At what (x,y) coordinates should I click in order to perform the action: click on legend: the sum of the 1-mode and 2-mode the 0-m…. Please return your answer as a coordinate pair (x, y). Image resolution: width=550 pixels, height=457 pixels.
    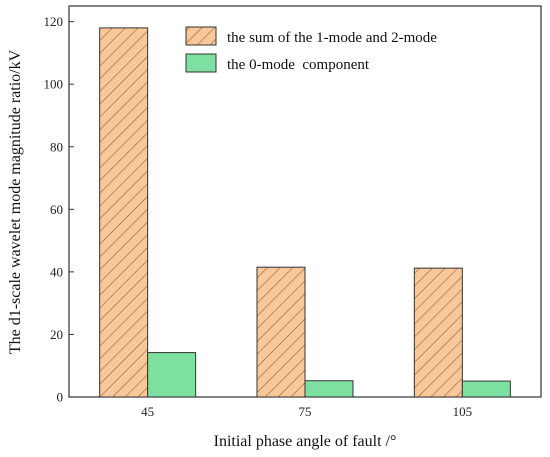
    Looking at the image, I should click on (311, 49).